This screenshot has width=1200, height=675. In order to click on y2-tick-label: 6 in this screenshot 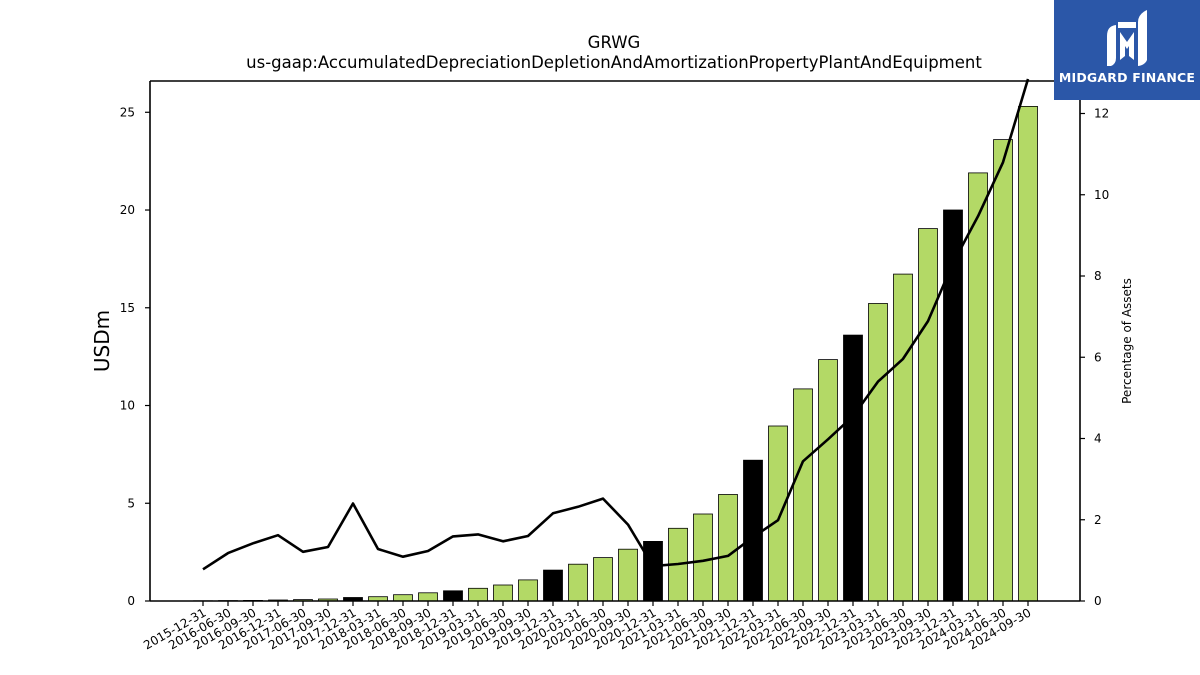, I will do `click(1098, 357)`.